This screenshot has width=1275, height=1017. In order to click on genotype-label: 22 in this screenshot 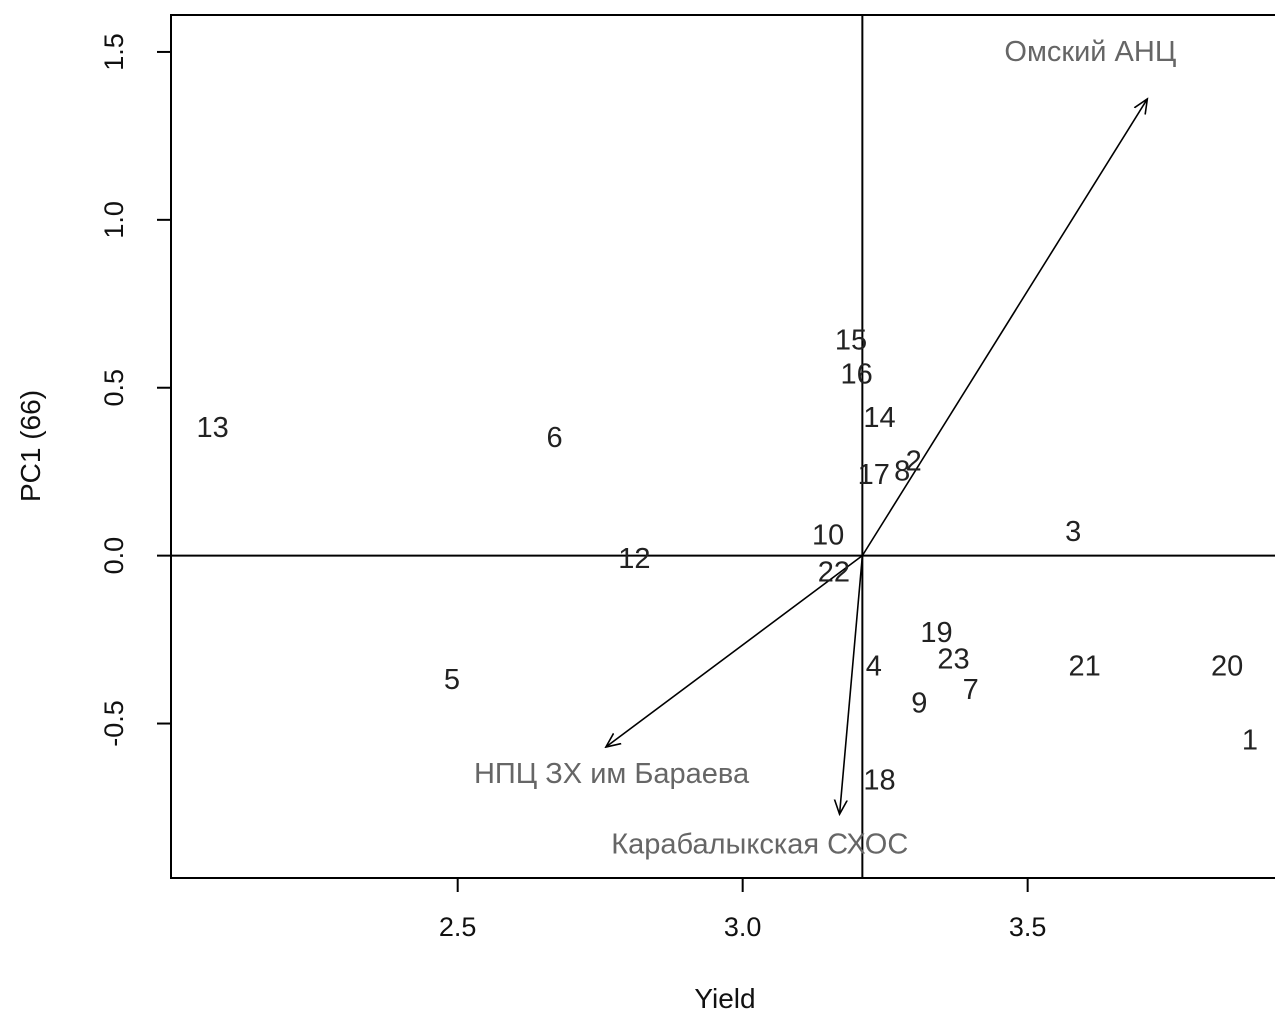, I will do `click(834, 572)`.